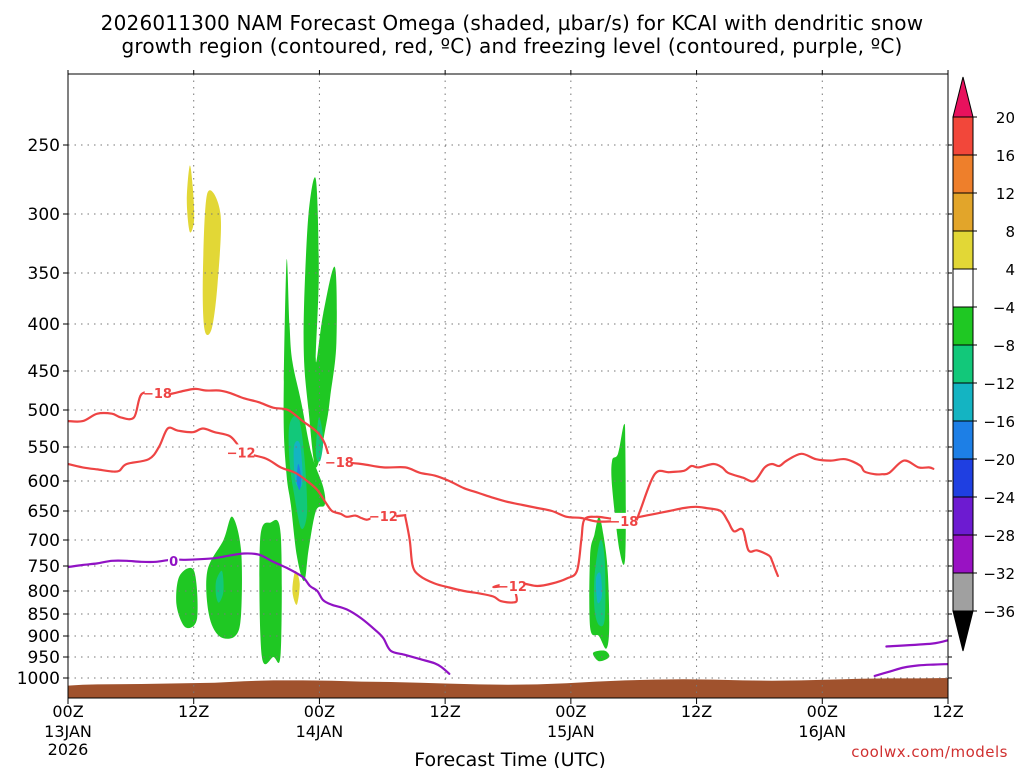 The height and width of the screenshot is (768, 1024). What do you see at coordinates (44, 592) in the screenshot?
I see `y-tick-label-800: 800` at bounding box center [44, 592].